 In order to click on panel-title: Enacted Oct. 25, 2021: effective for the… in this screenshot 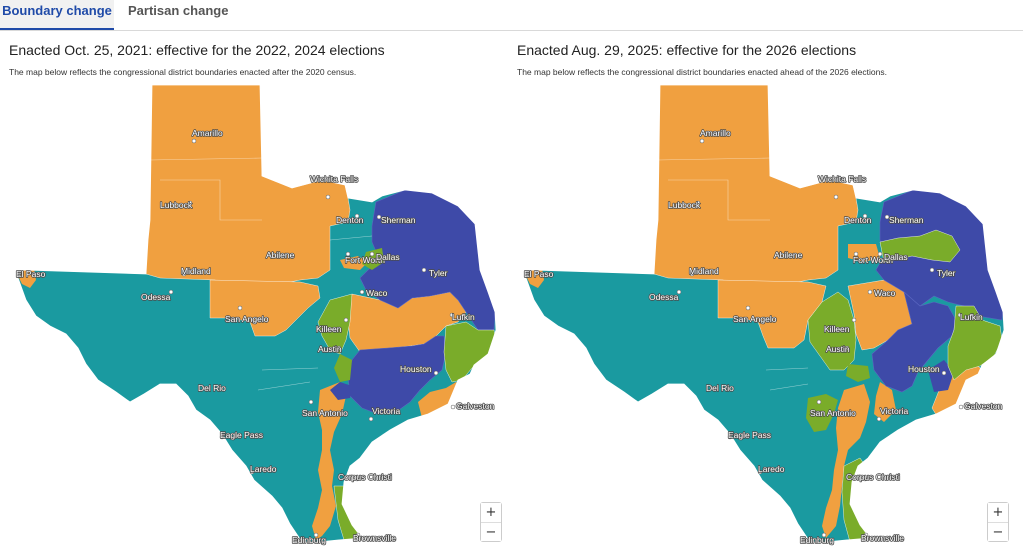, I will do `click(197, 50)`.